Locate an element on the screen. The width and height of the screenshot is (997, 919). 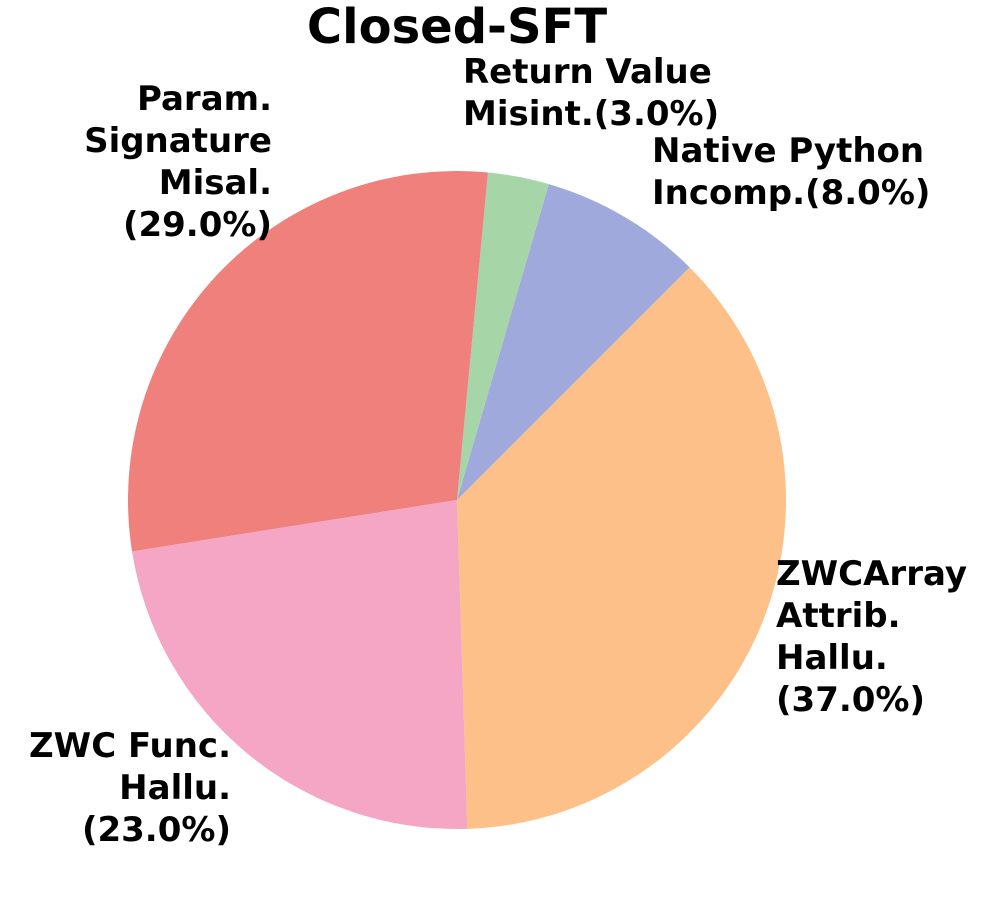
slice-label: Native Python Incomp.(8.0%) is located at coordinates (791, 172).